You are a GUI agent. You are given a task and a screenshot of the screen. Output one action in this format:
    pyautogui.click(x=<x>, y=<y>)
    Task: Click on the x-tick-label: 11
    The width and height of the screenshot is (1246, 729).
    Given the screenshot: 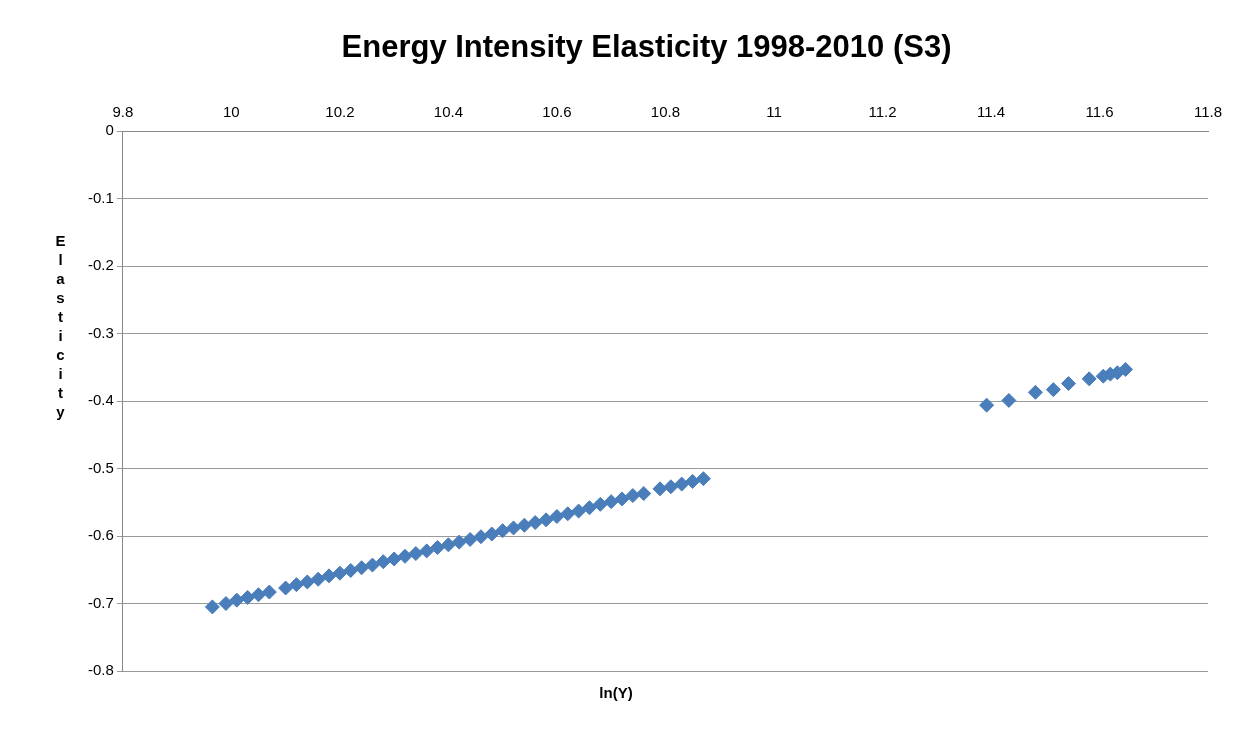 What is the action you would take?
    pyautogui.click(x=774, y=112)
    